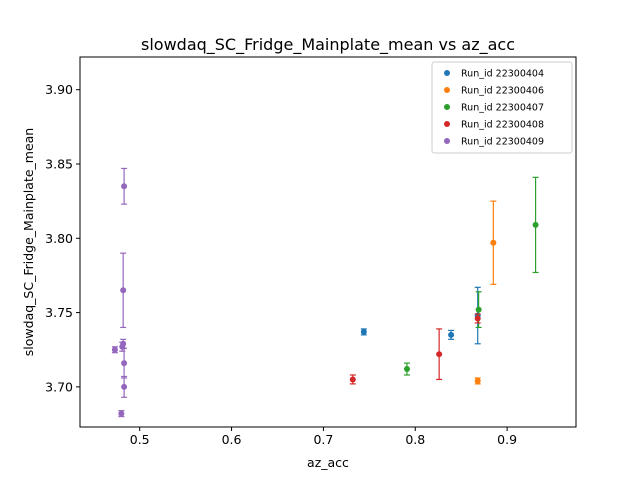 Image resolution: width=640 pixels, height=480 pixels. I want to click on legend-entry-label: Run_id 22300408, so click(502, 125).